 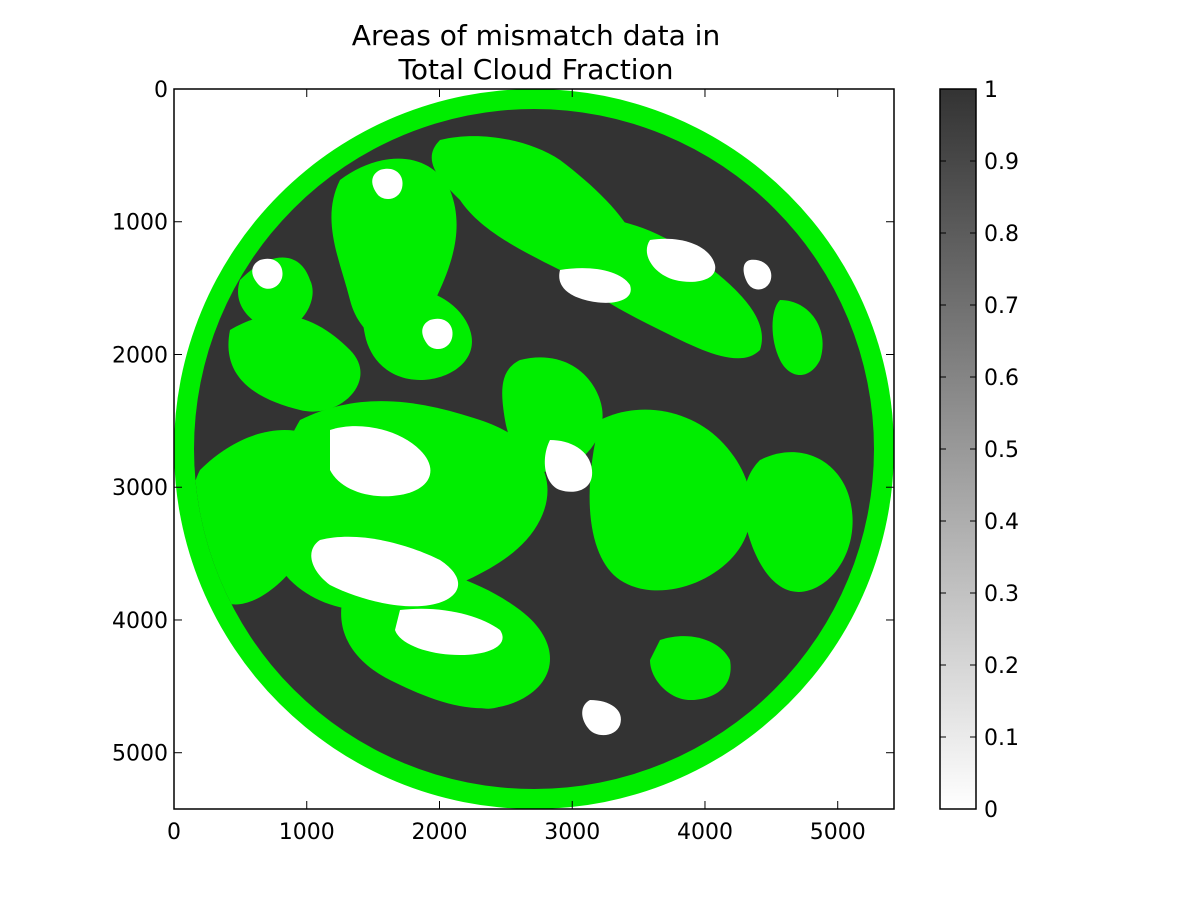 I want to click on y-tick-label: 1000, so click(x=140, y=223).